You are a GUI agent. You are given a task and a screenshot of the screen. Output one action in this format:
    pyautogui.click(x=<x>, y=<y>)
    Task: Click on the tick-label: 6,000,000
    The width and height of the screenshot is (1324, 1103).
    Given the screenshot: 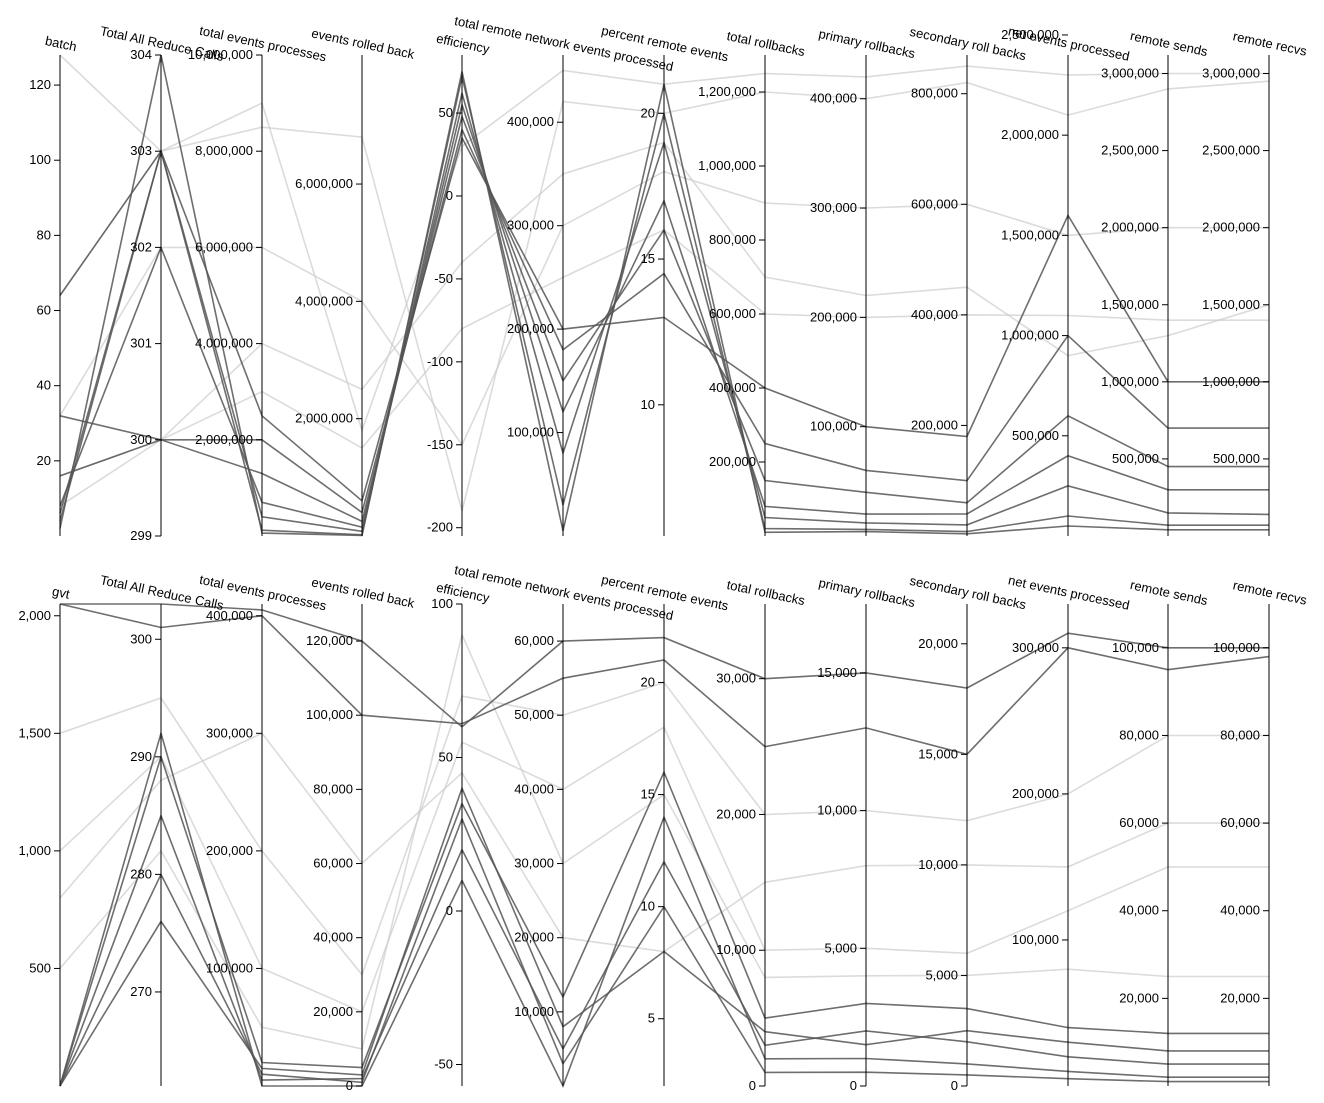 What is the action you would take?
    pyautogui.click(x=224, y=246)
    